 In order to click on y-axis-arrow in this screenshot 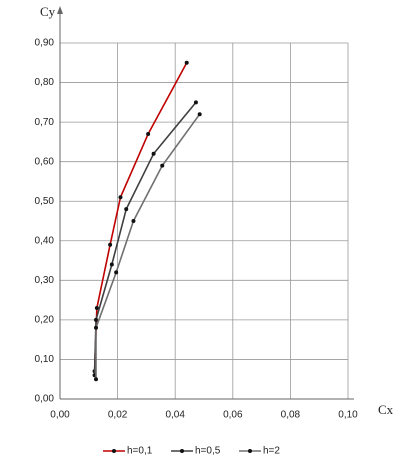, I will do `click(60, 10)`.